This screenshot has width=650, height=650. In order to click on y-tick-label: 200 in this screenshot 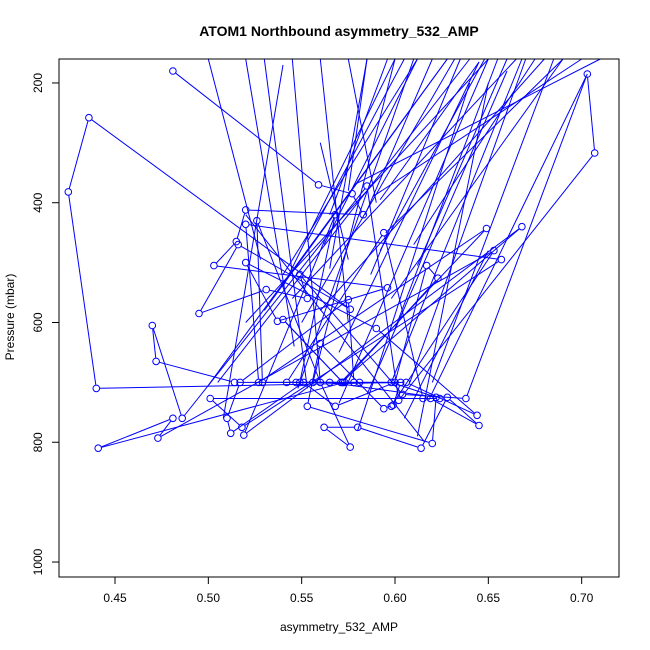, I will do `click(38, 83)`.